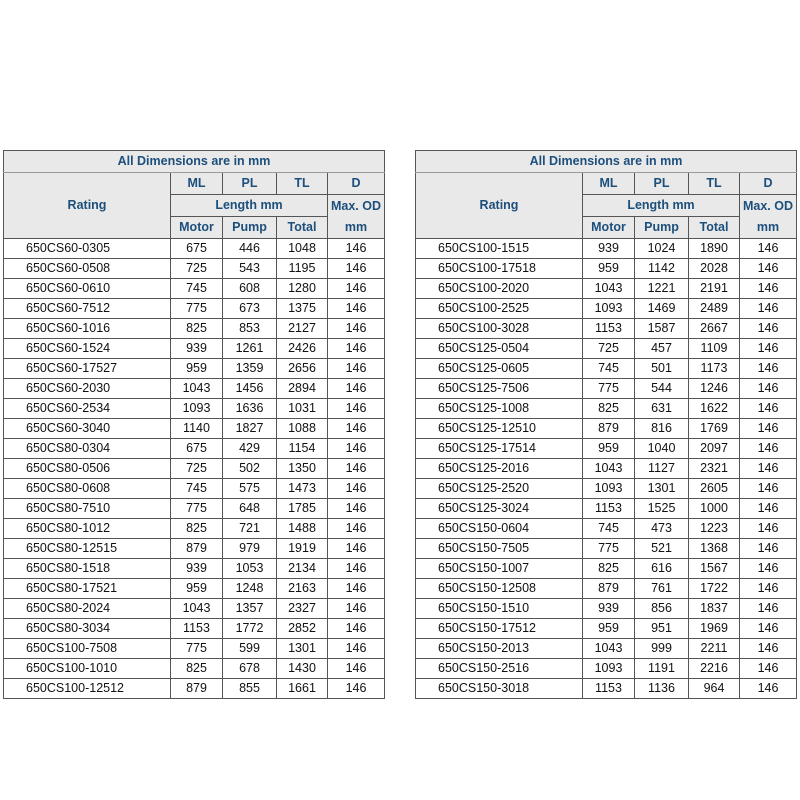 The height and width of the screenshot is (800, 800). Describe the element at coordinates (714, 348) in the screenshot. I see `total-length-cell: 1109` at that location.